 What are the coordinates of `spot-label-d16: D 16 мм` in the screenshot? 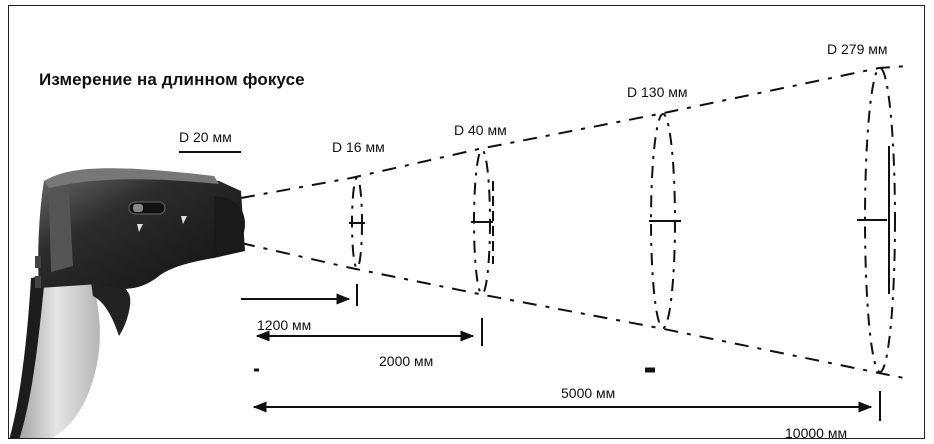 It's located at (358, 147).